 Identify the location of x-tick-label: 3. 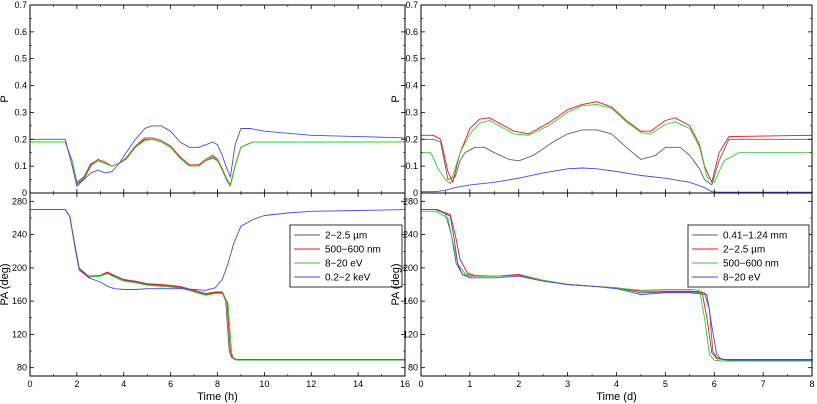
(567, 384).